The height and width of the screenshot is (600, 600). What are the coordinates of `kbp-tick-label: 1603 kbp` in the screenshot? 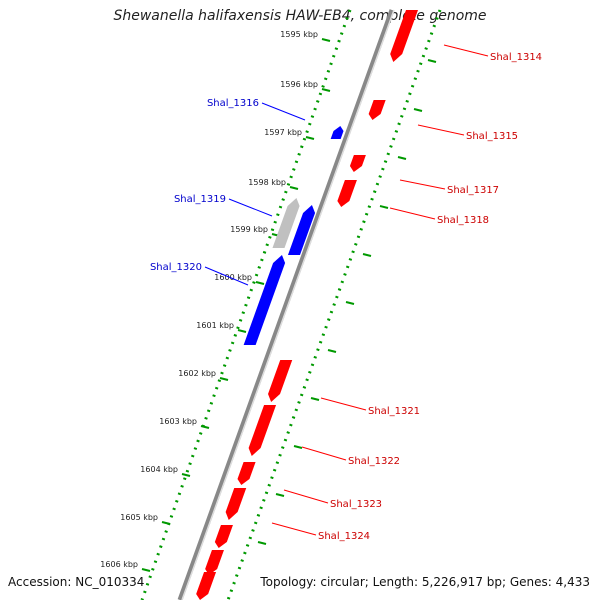 It's located at (178, 421).